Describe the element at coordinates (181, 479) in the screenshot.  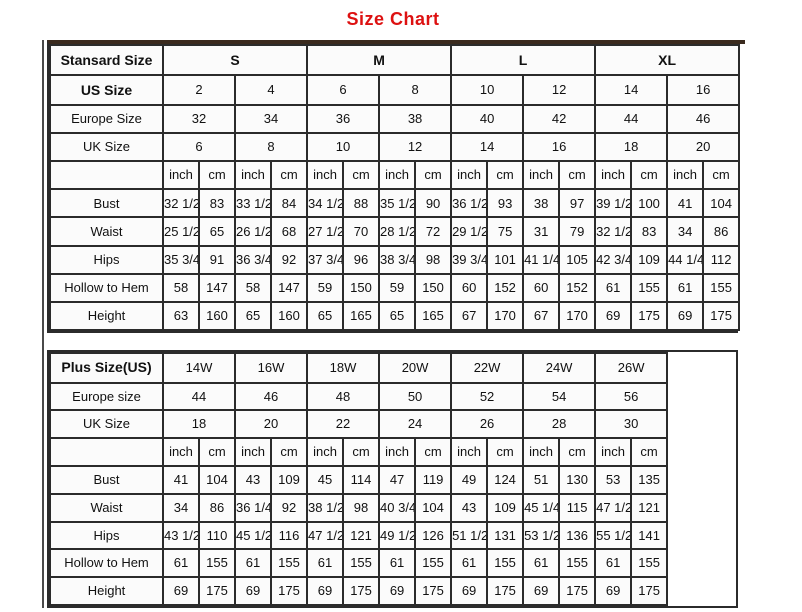
I see `cell-value: 41` at that location.